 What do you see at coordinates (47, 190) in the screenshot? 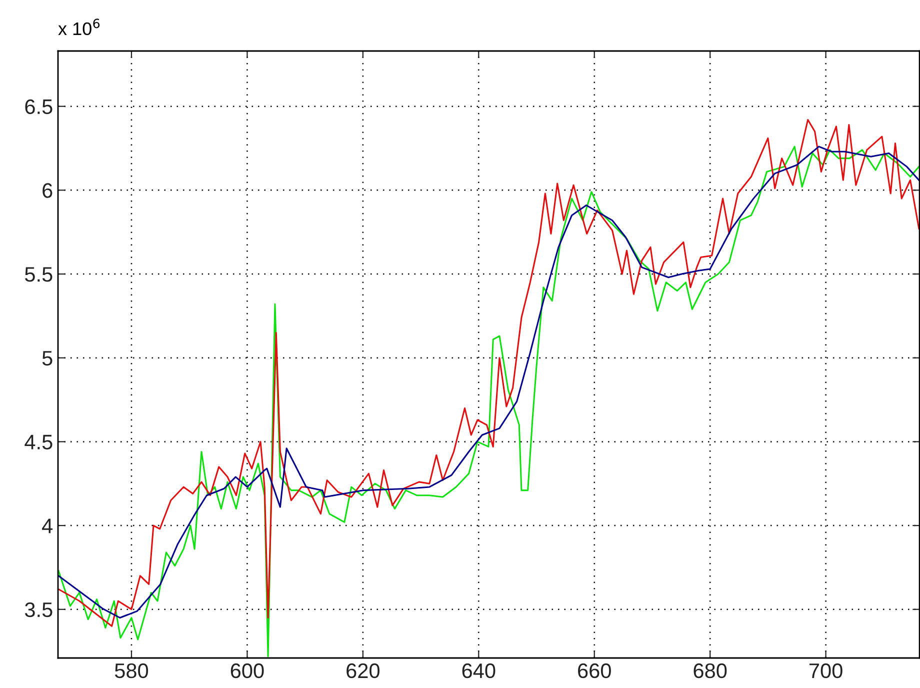
I see `y-tick-label: 6` at bounding box center [47, 190].